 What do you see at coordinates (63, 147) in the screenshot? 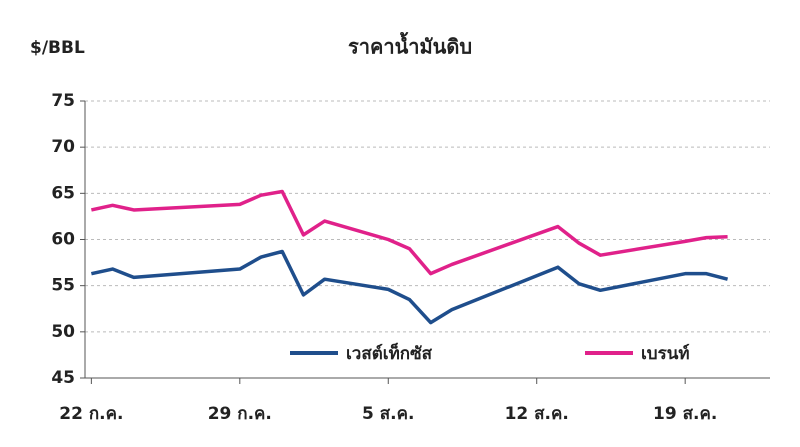
I see `y-tick-label: 70` at bounding box center [63, 147].